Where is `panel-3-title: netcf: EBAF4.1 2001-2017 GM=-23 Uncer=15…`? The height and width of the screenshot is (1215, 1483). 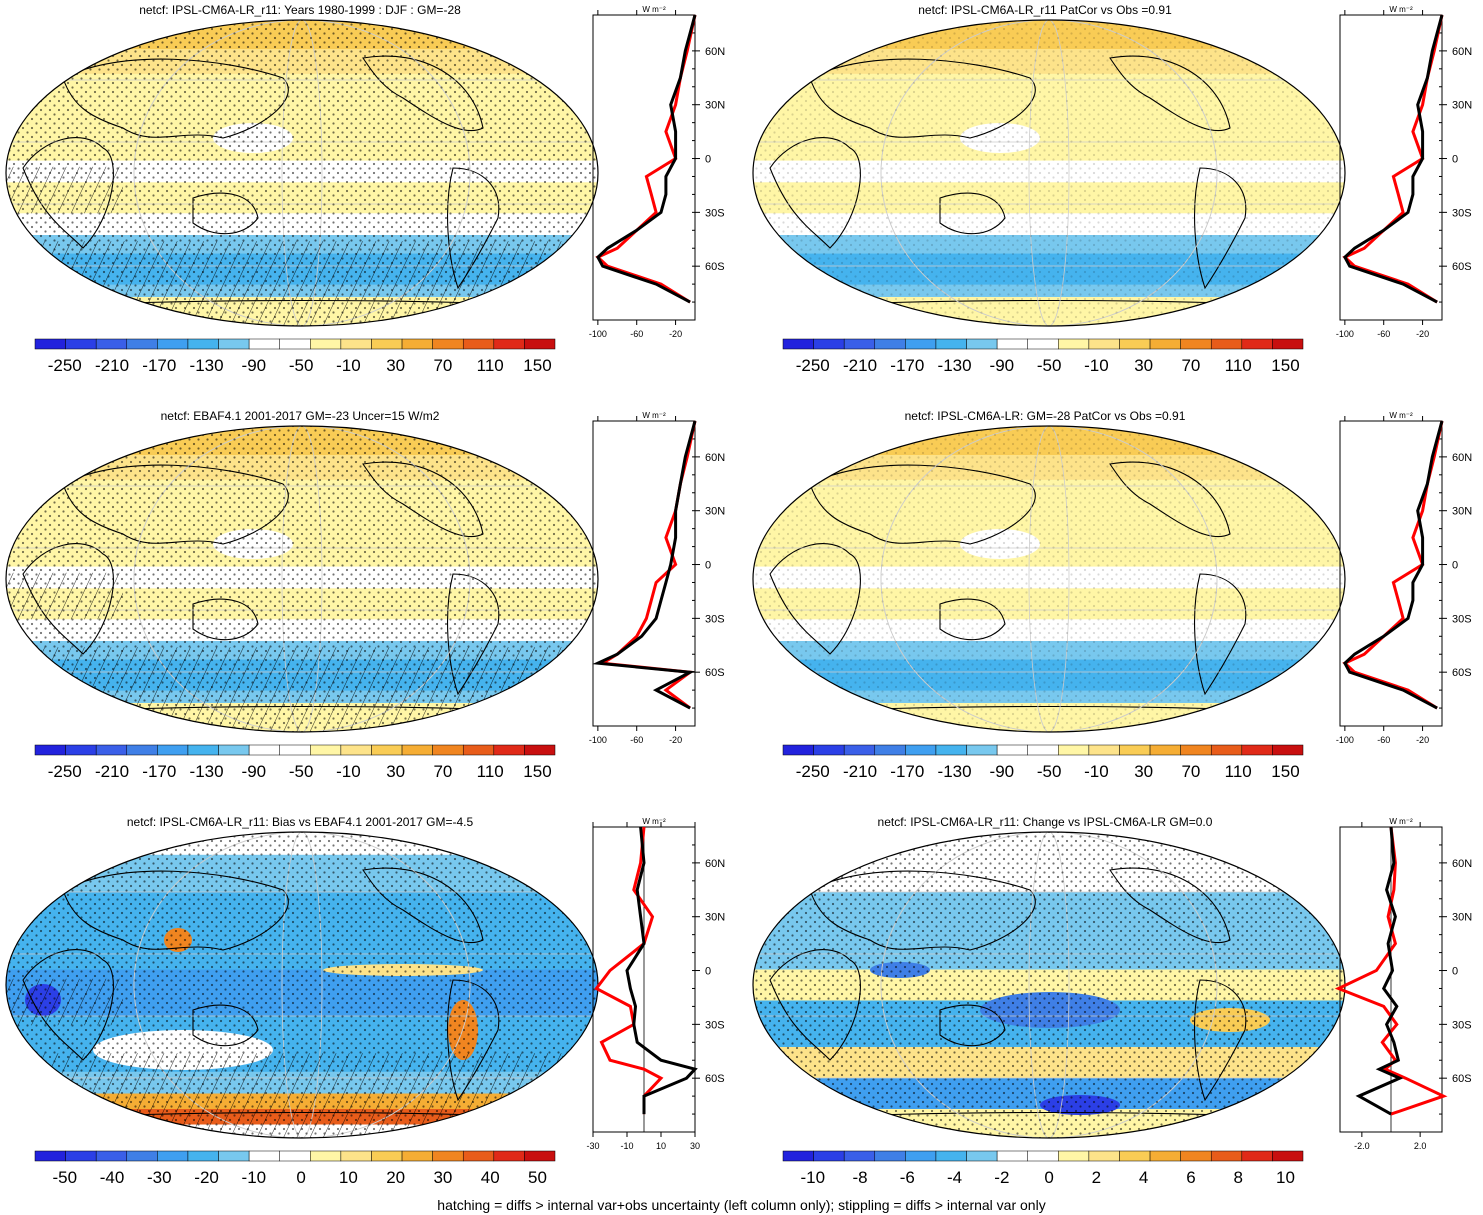
panel-3-title: netcf: EBAF4.1 2001-2017 GM=-23 Uncer=15… is located at coordinates (300, 416).